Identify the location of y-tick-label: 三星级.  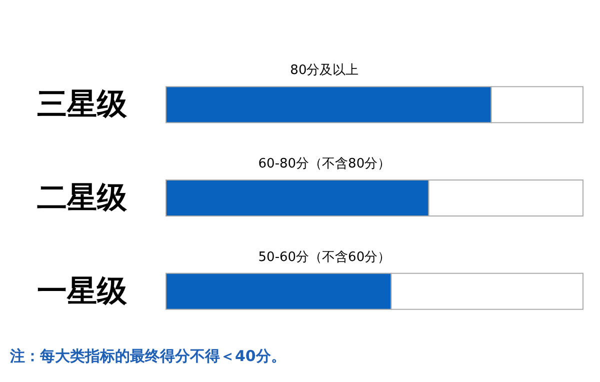
(82, 104).